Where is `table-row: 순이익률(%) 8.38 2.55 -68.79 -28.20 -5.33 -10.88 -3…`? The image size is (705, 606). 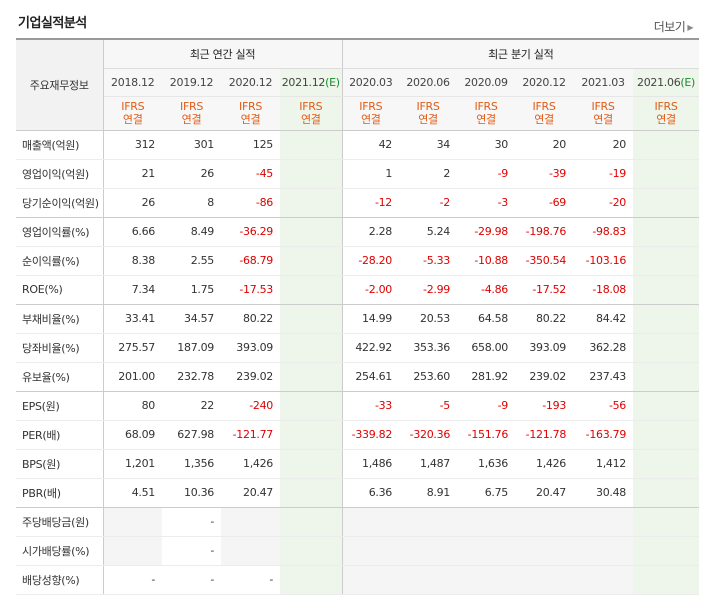 table-row: 순이익률(%) 8.38 2.55 -68.79 -28.20 -5.33 -10.88 -3… is located at coordinates (358, 261).